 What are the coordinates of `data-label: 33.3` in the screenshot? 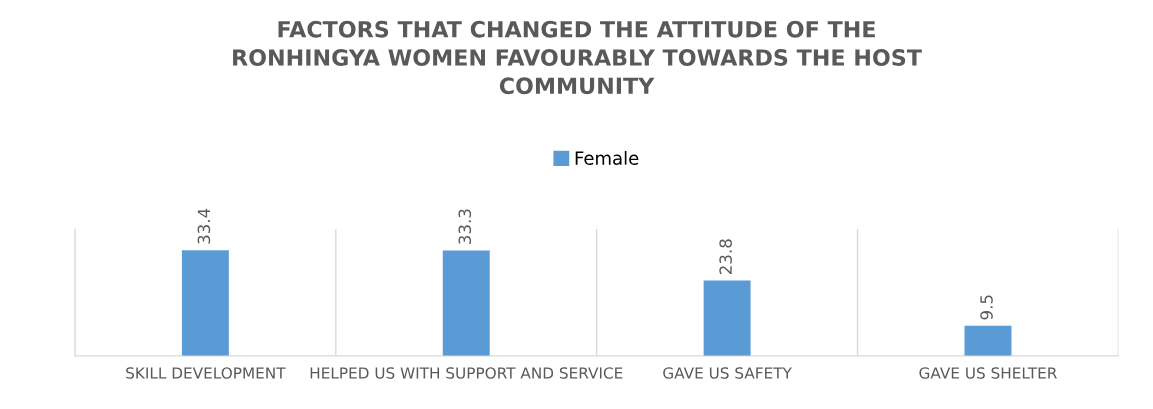 It's located at (465, 226).